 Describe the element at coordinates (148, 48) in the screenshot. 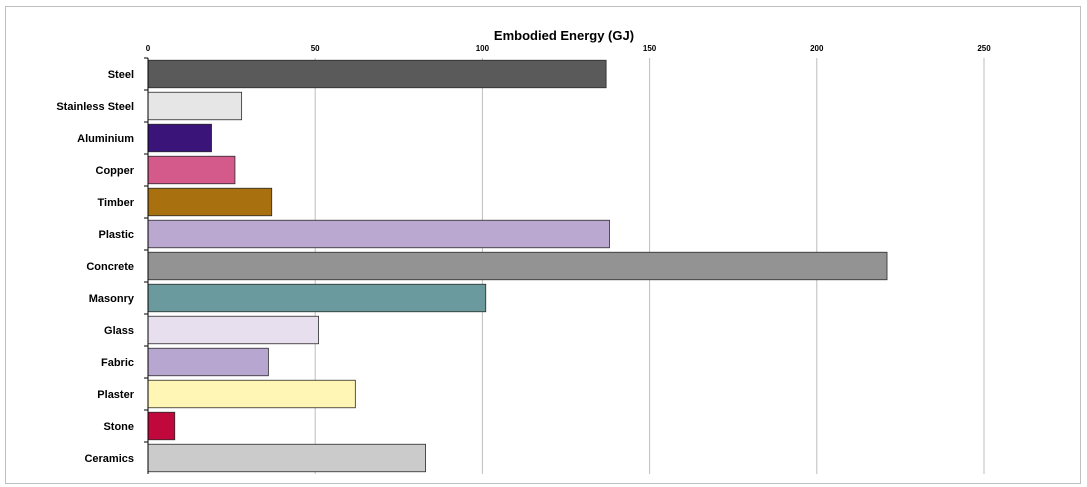

I see `x-tick-label: 0` at that location.